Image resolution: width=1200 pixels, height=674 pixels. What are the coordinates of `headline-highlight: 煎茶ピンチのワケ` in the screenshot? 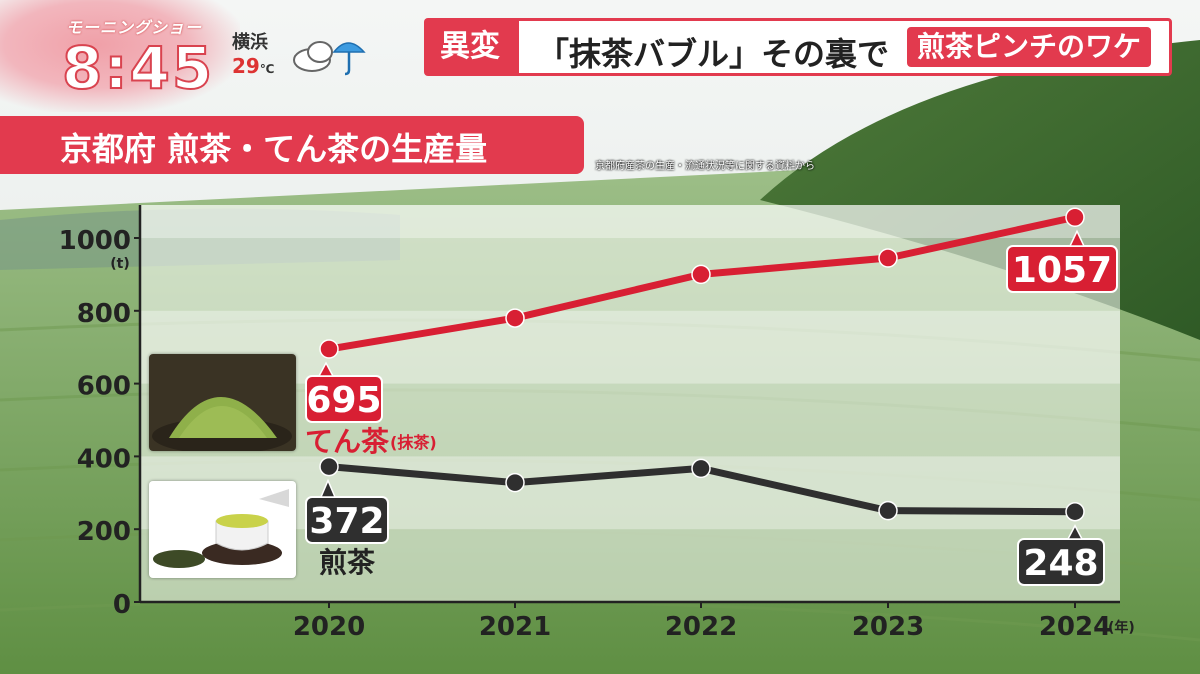 It's located at (1029, 47).